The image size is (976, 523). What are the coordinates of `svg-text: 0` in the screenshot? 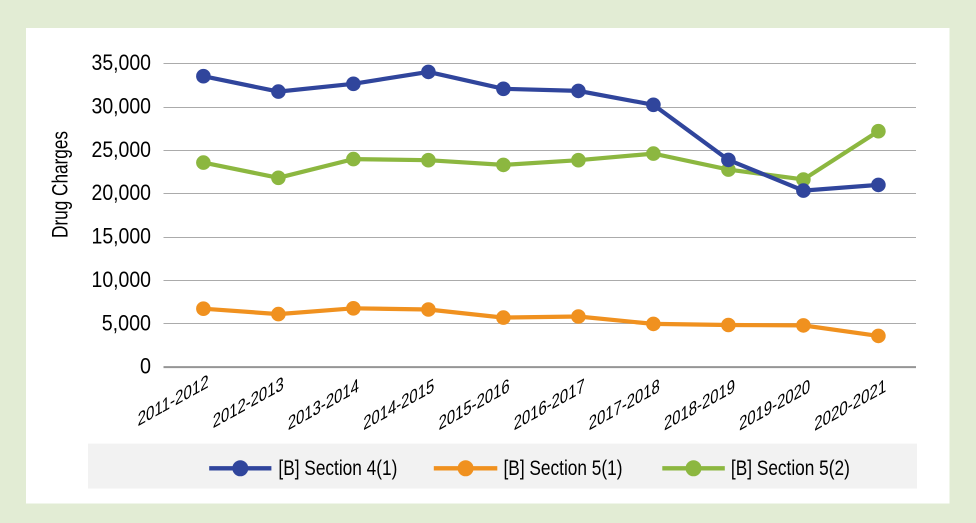 It's located at (145, 366).